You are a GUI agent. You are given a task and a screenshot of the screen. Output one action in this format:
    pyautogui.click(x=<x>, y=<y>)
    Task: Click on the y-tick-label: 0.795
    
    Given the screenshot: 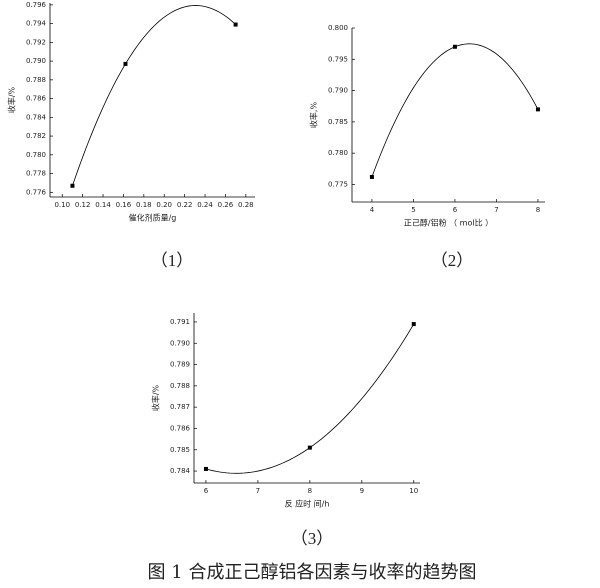 What is the action you would take?
    pyautogui.click(x=338, y=59)
    